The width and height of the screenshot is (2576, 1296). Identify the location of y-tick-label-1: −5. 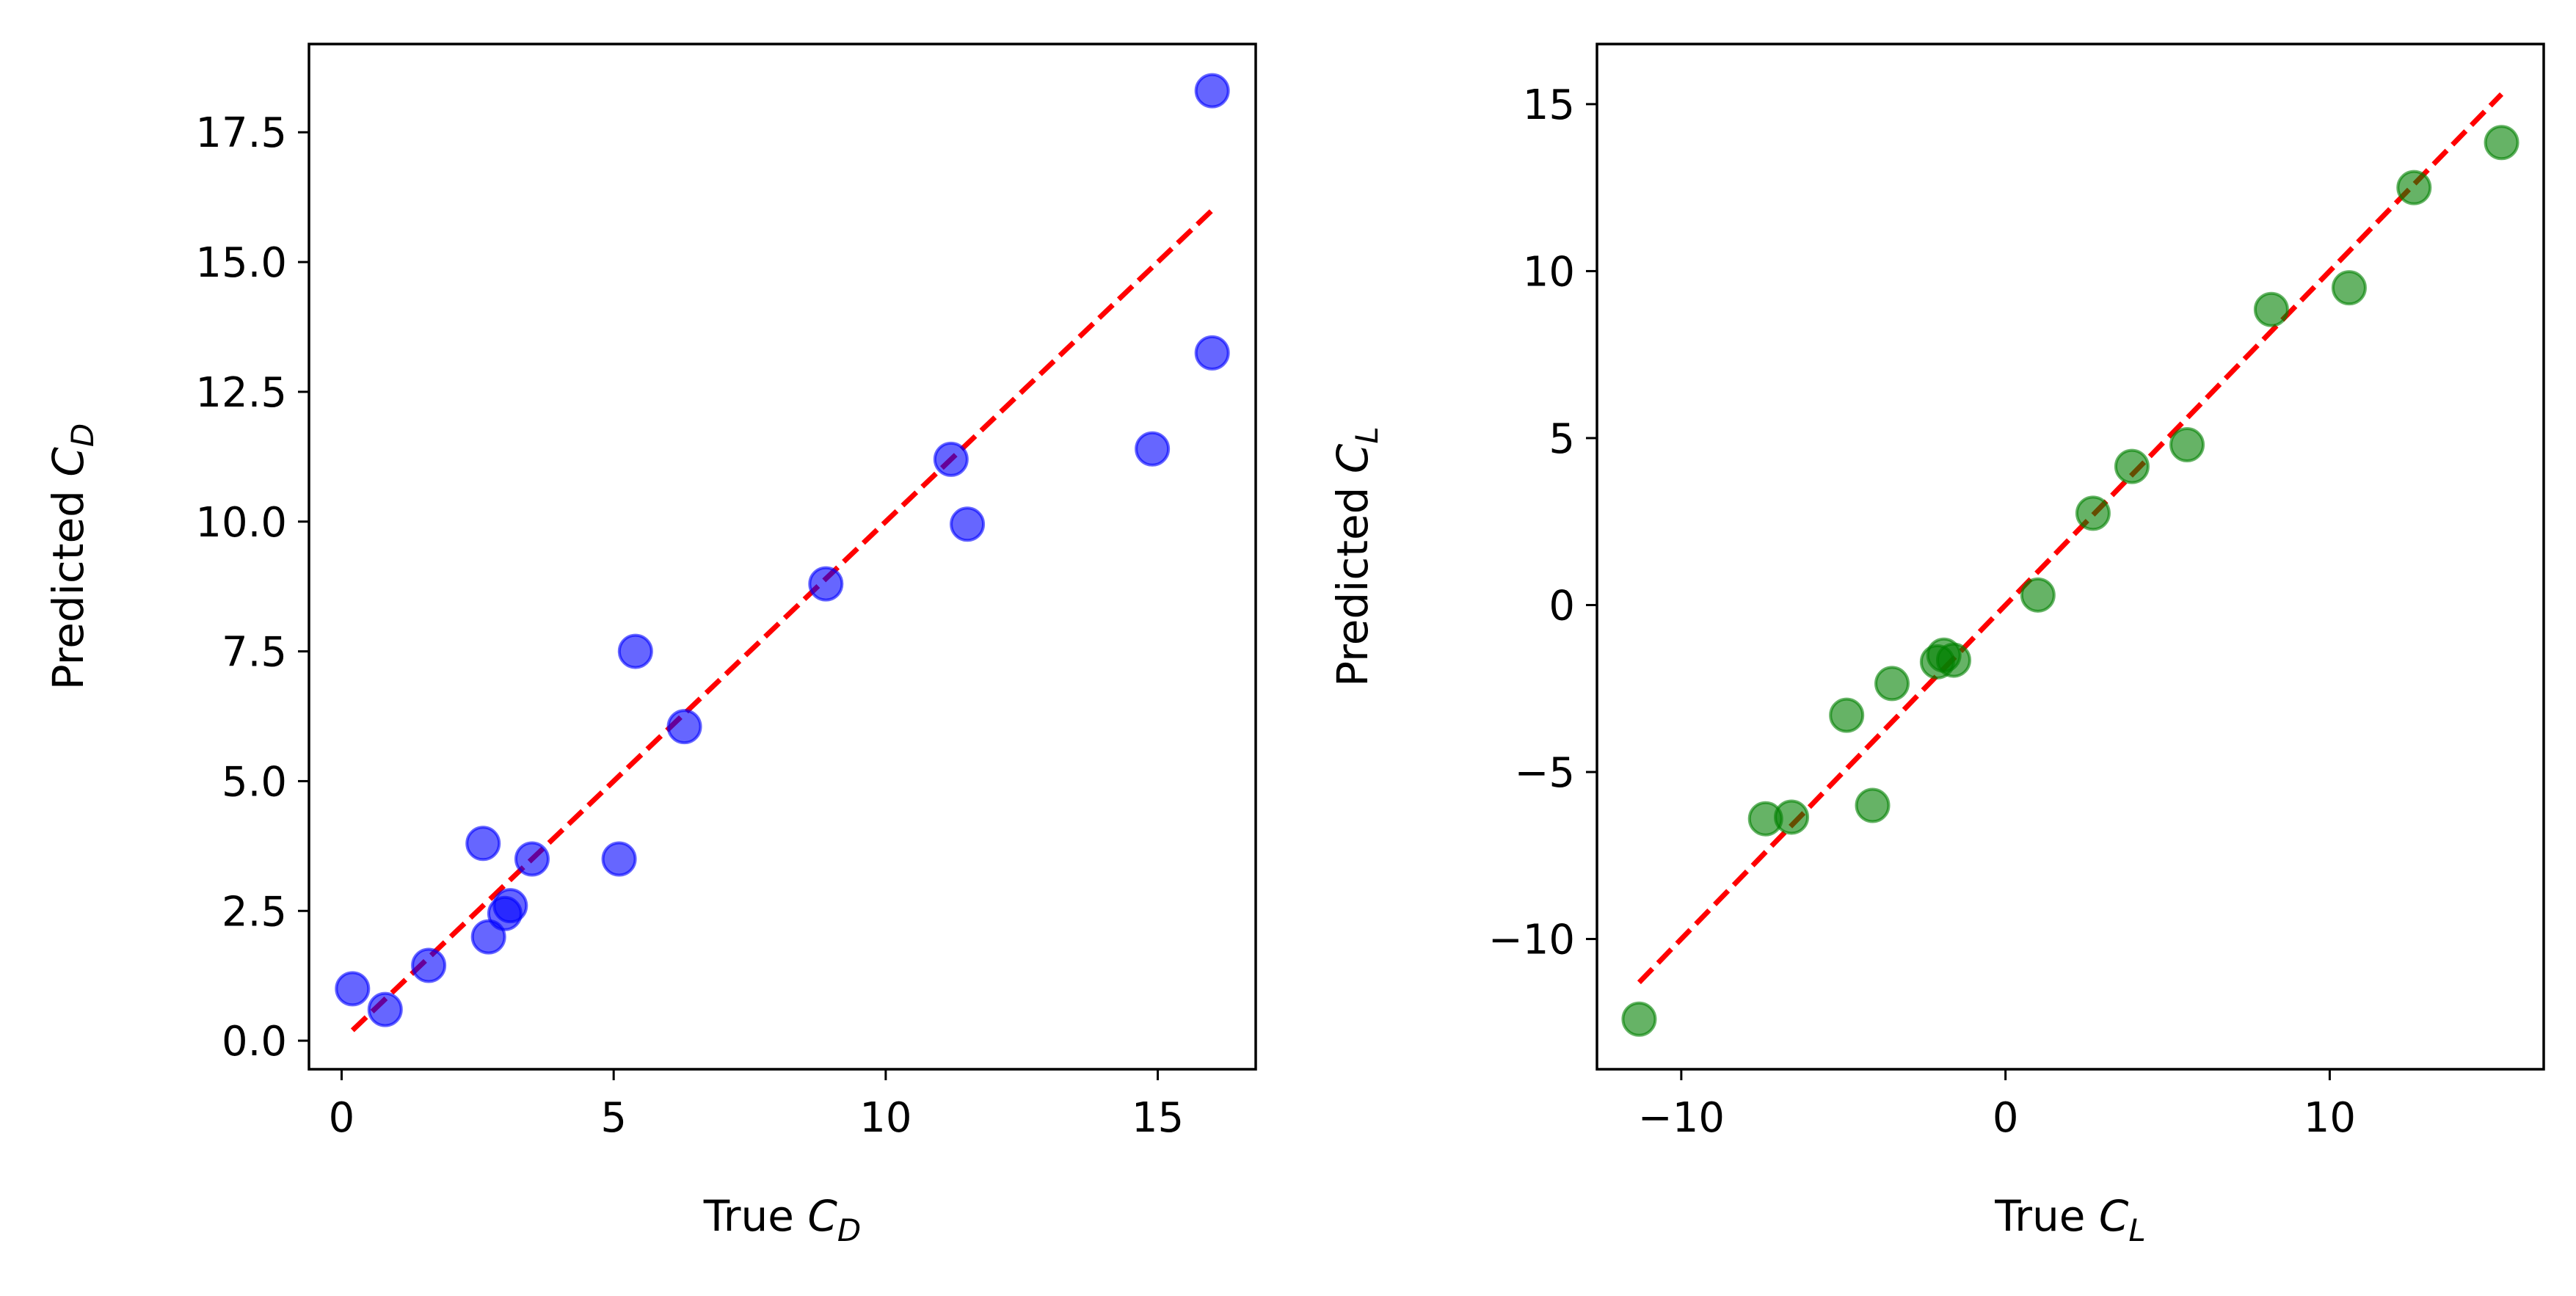
(1544, 773).